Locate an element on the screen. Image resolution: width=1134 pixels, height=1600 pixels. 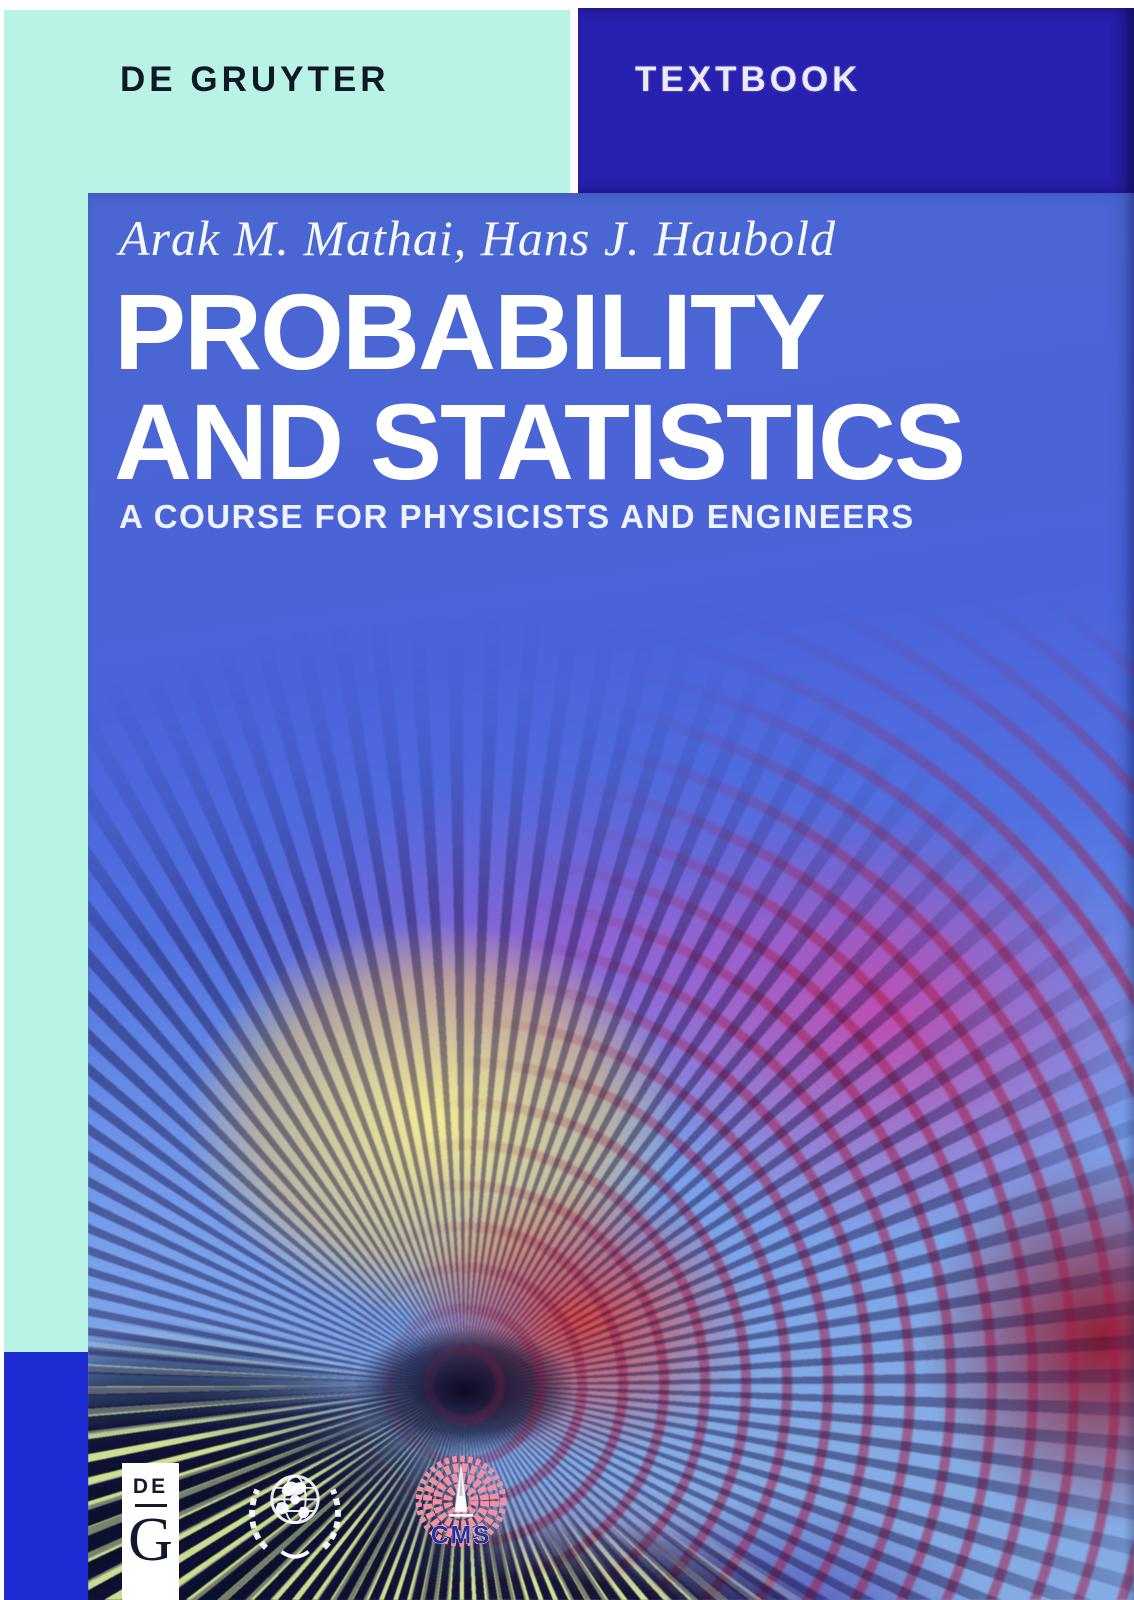
left-blue-block is located at coordinates (46, 1476).